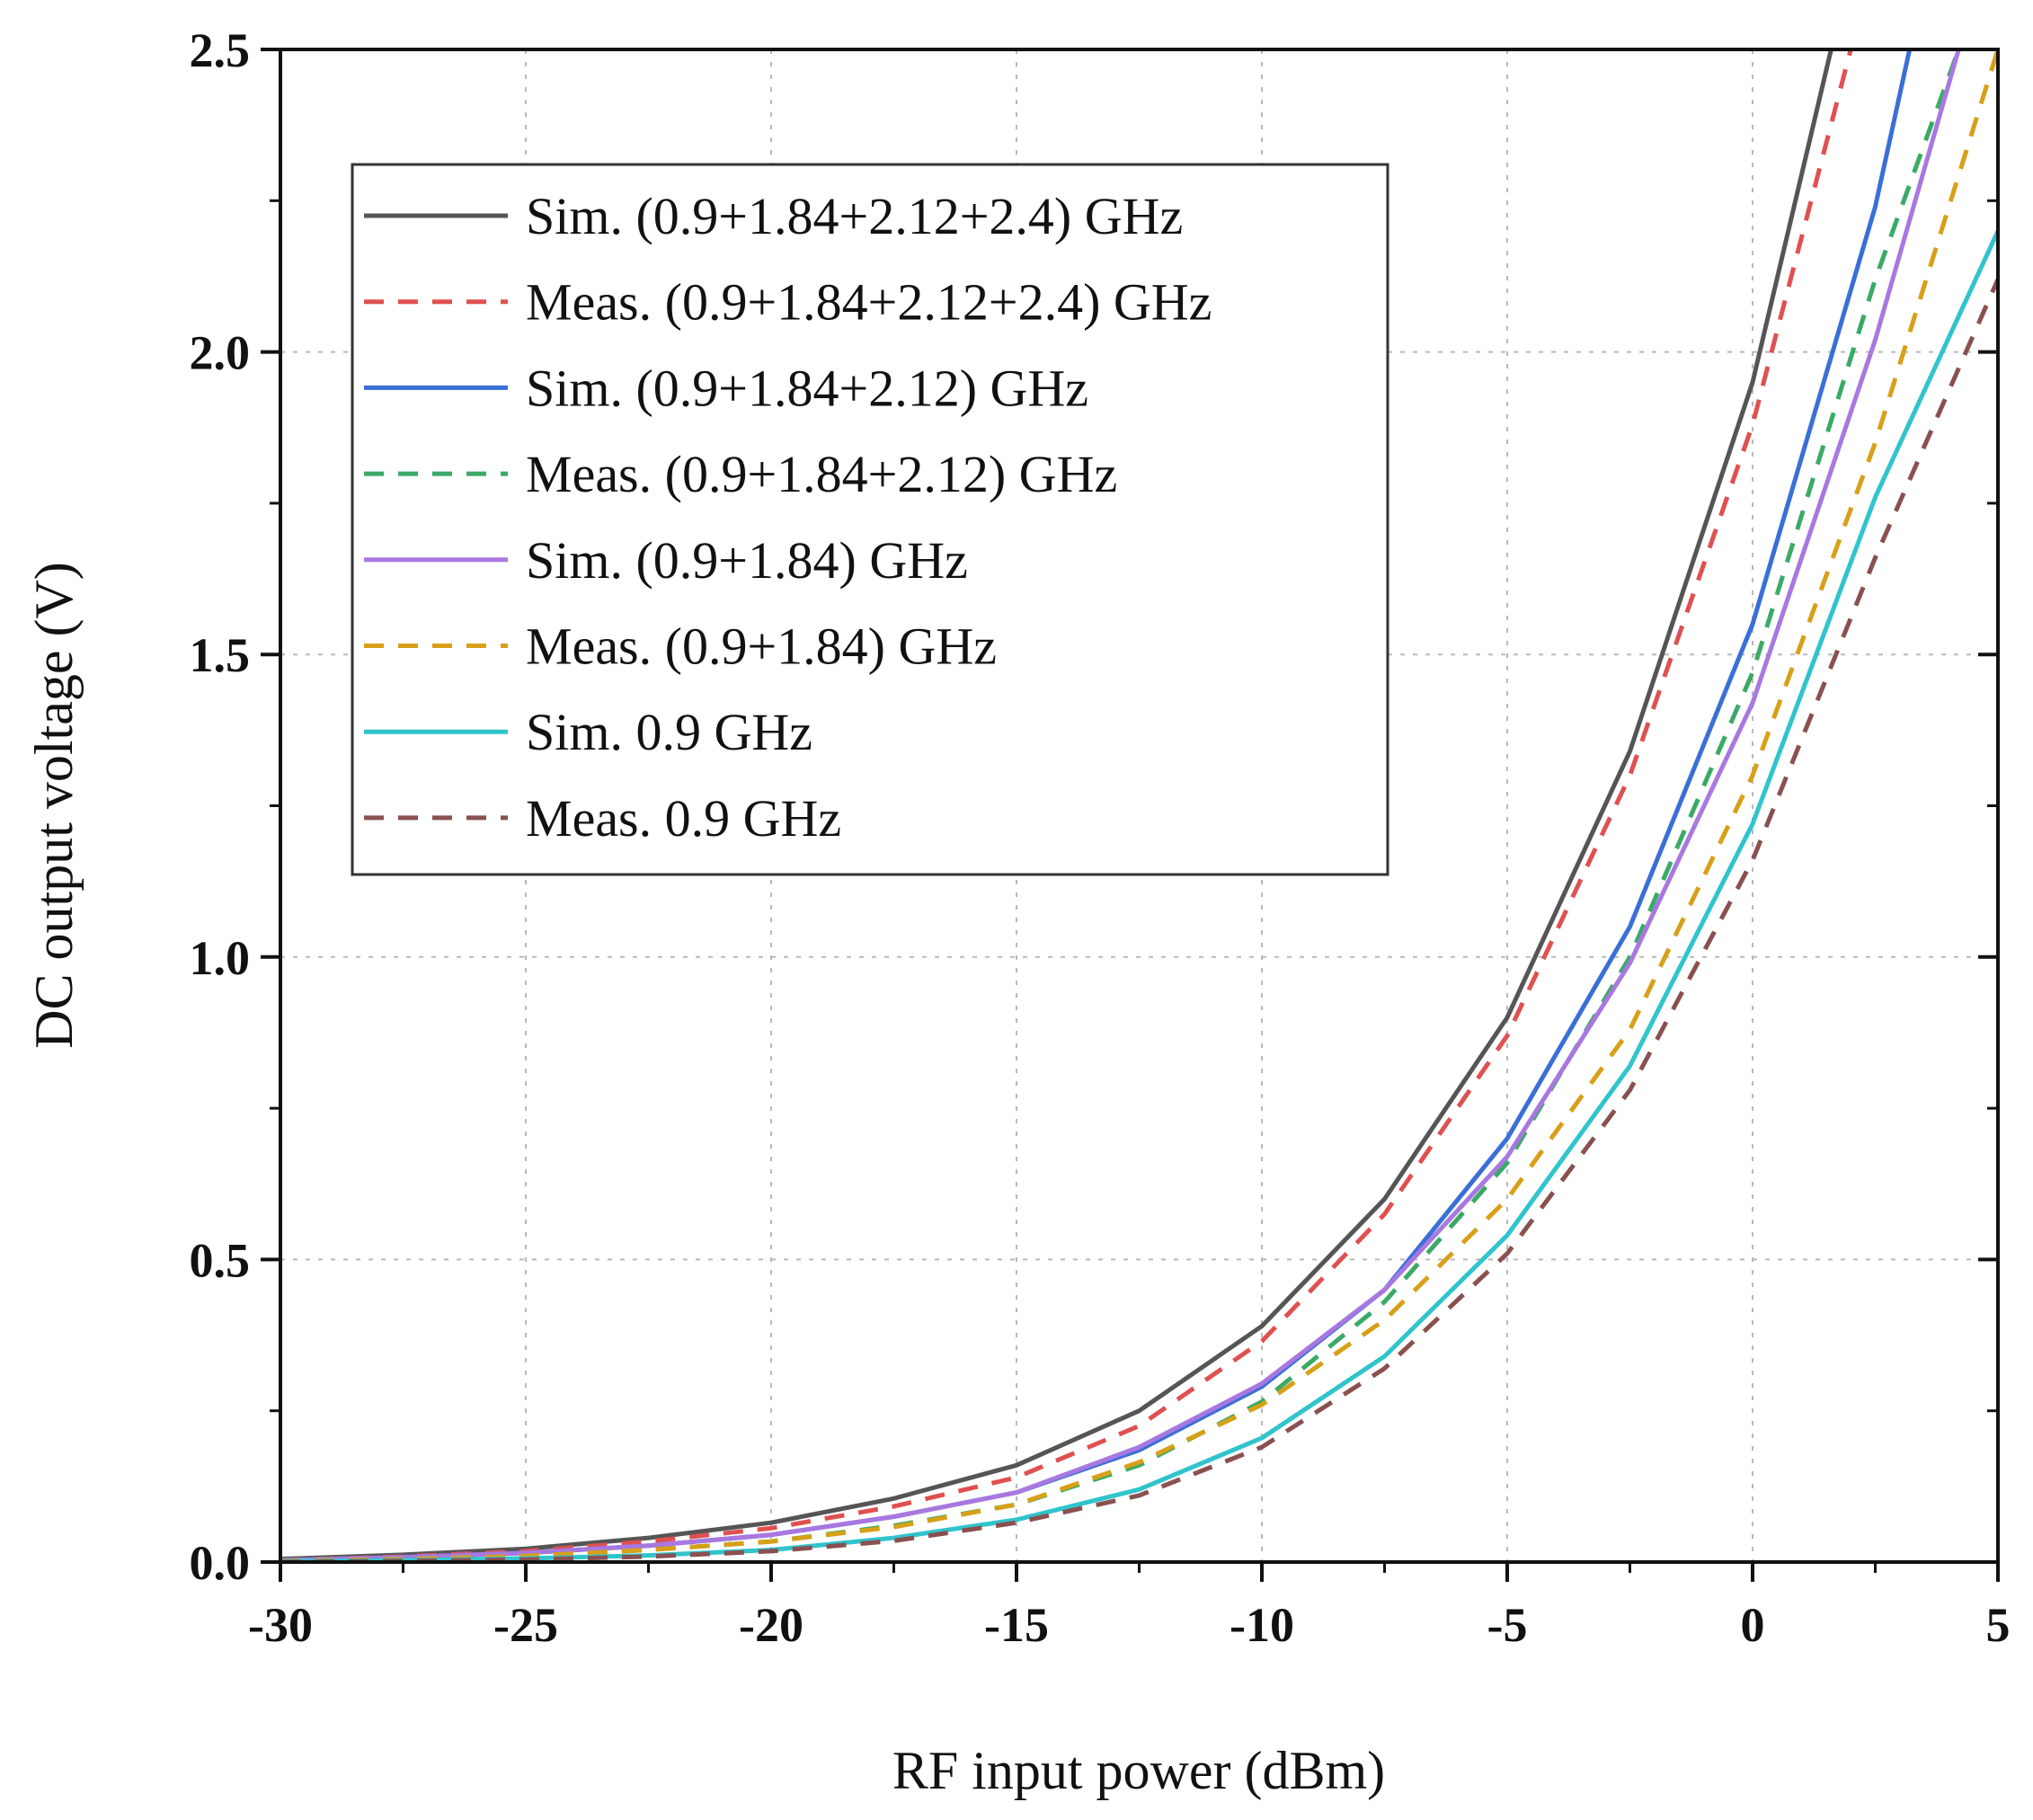  What do you see at coordinates (762, 646) in the screenshot?
I see `legend-label: Meas. (0.9+1.84) GHz` at bounding box center [762, 646].